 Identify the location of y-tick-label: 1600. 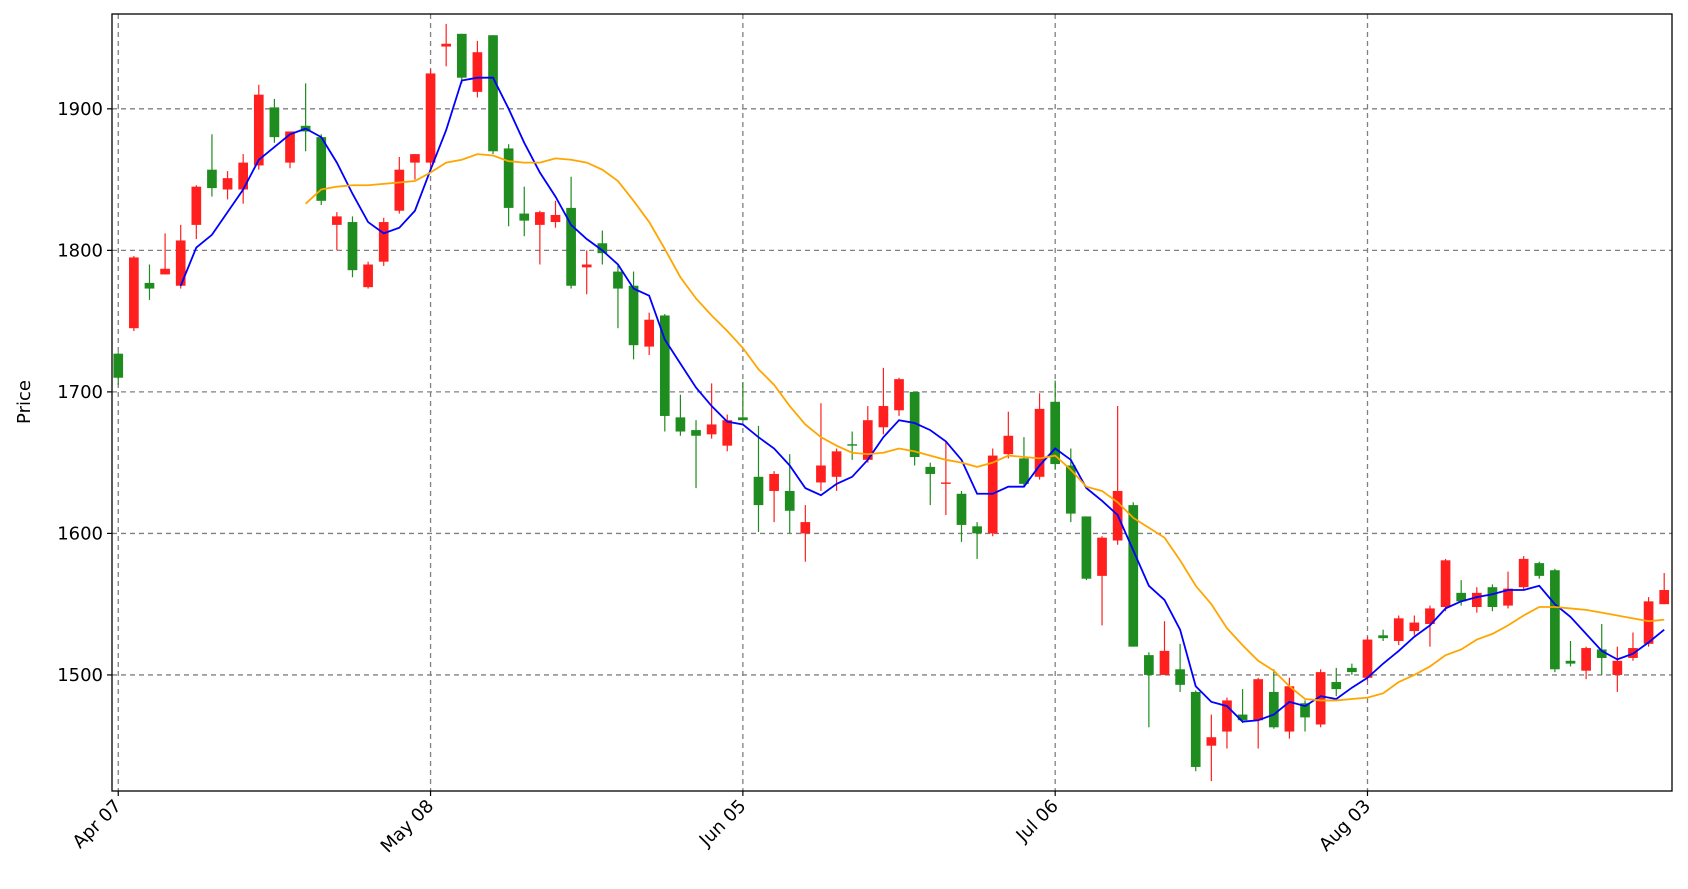
(80, 533).